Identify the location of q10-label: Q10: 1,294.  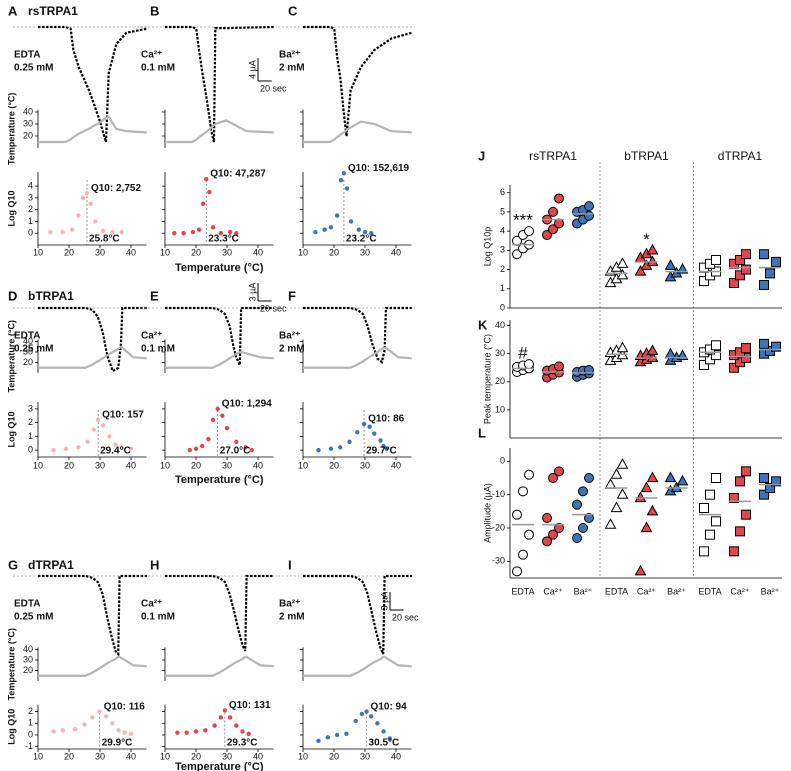
(247, 404).